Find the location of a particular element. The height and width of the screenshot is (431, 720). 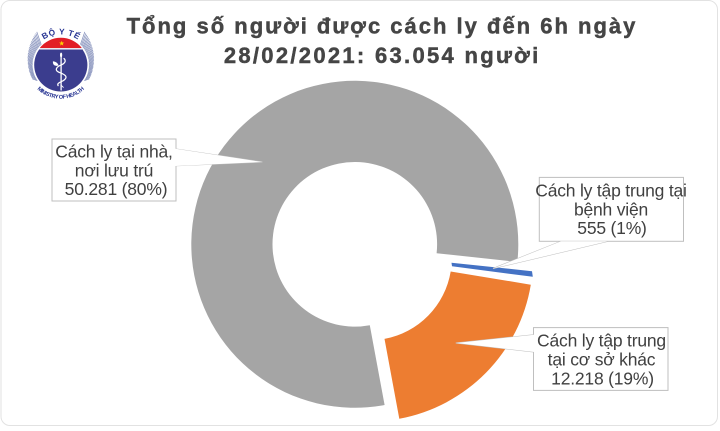

svg-text: Cách ly tại nhà, is located at coordinates (113, 152).